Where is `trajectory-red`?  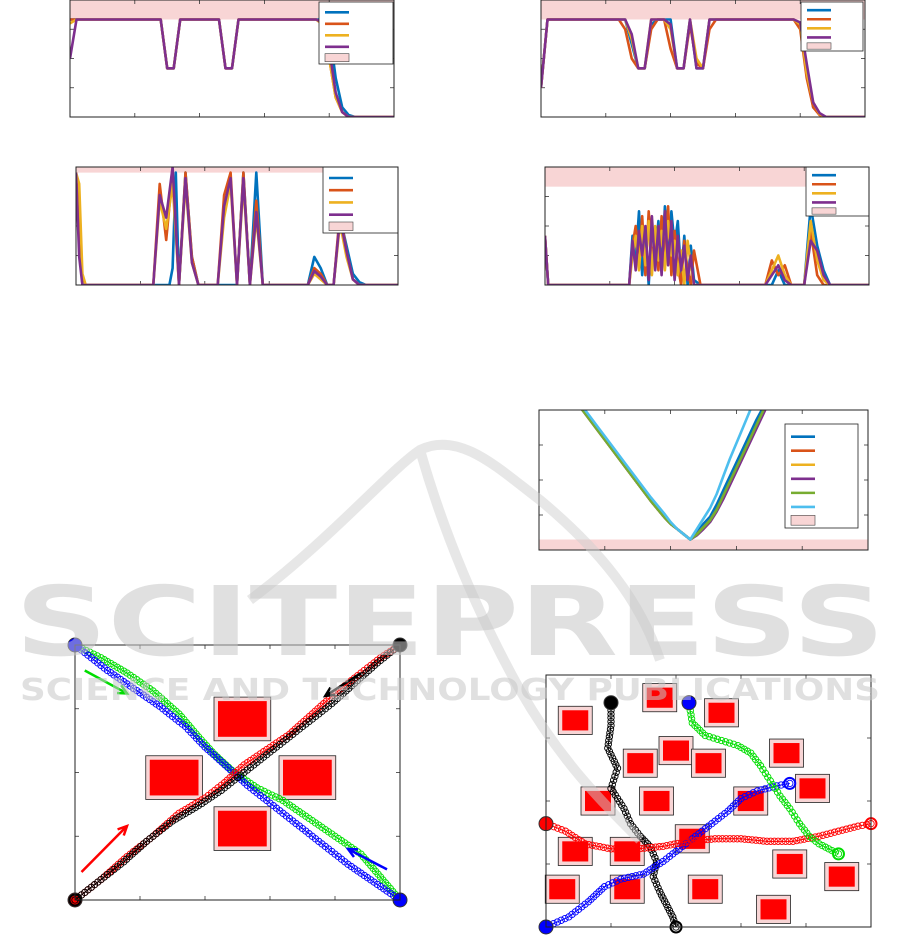 trajectory-red is located at coordinates (708, 836).